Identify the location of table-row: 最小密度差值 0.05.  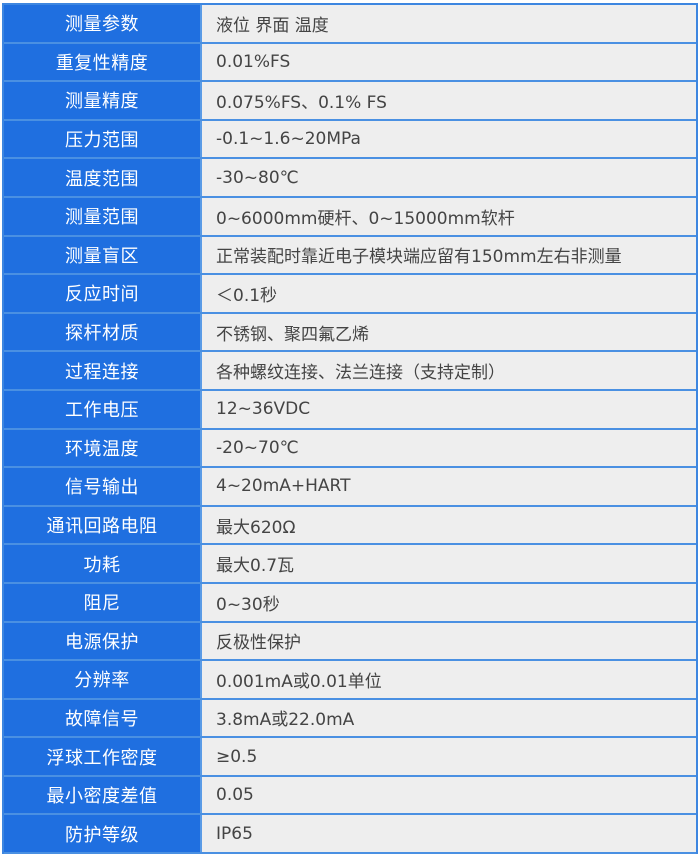
(350, 796).